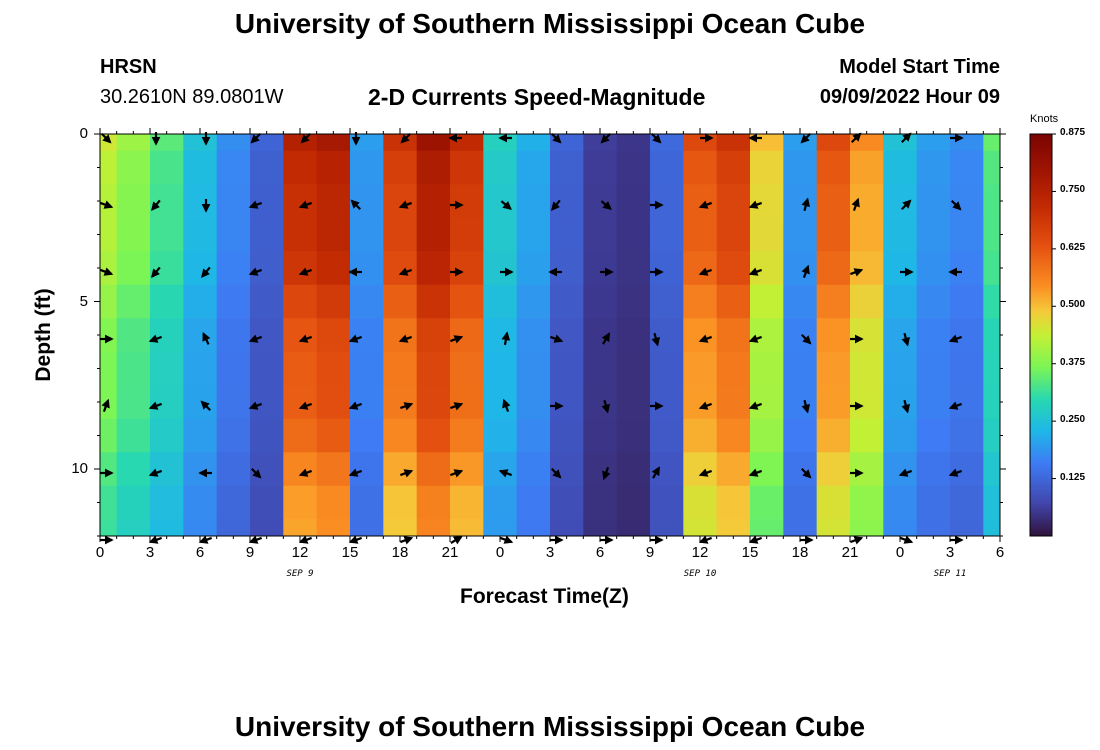 This screenshot has height=750, width=1100. I want to click on model-start-time: 09/09/2022 Hour 09, so click(909, 97).